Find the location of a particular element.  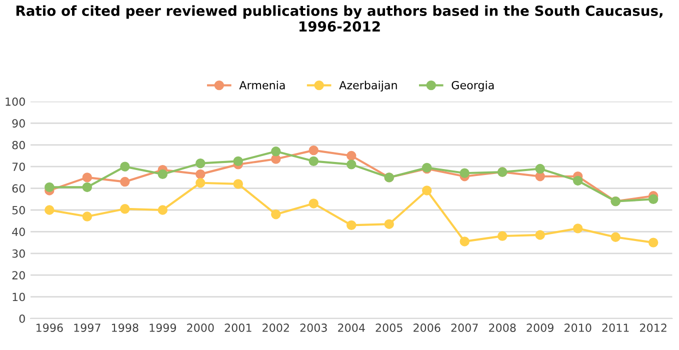

y-tick-label: 90 is located at coordinates (18, 123).